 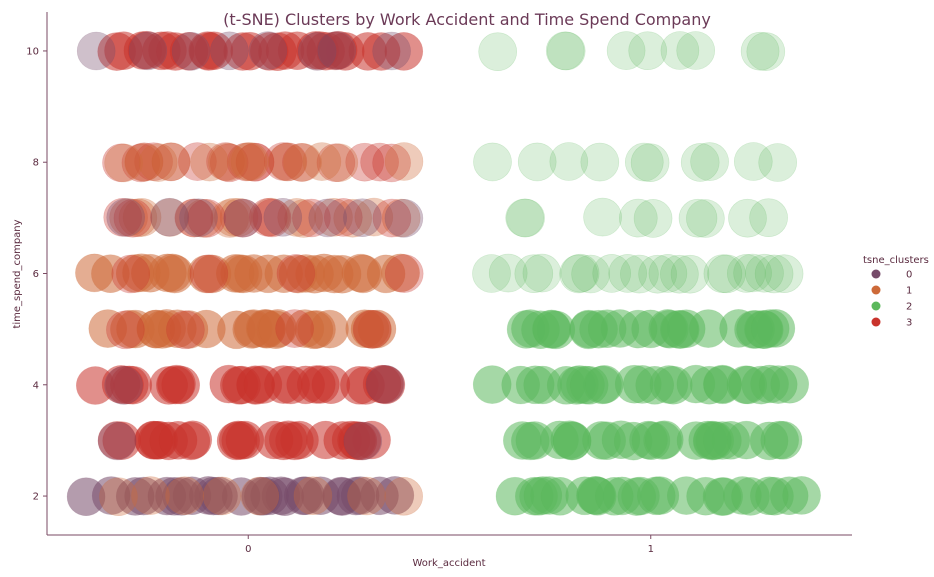 What do you see at coordinates (896, 292) in the screenshot?
I see `legend: tsne_clusters 0 1 2 3` at bounding box center [896, 292].